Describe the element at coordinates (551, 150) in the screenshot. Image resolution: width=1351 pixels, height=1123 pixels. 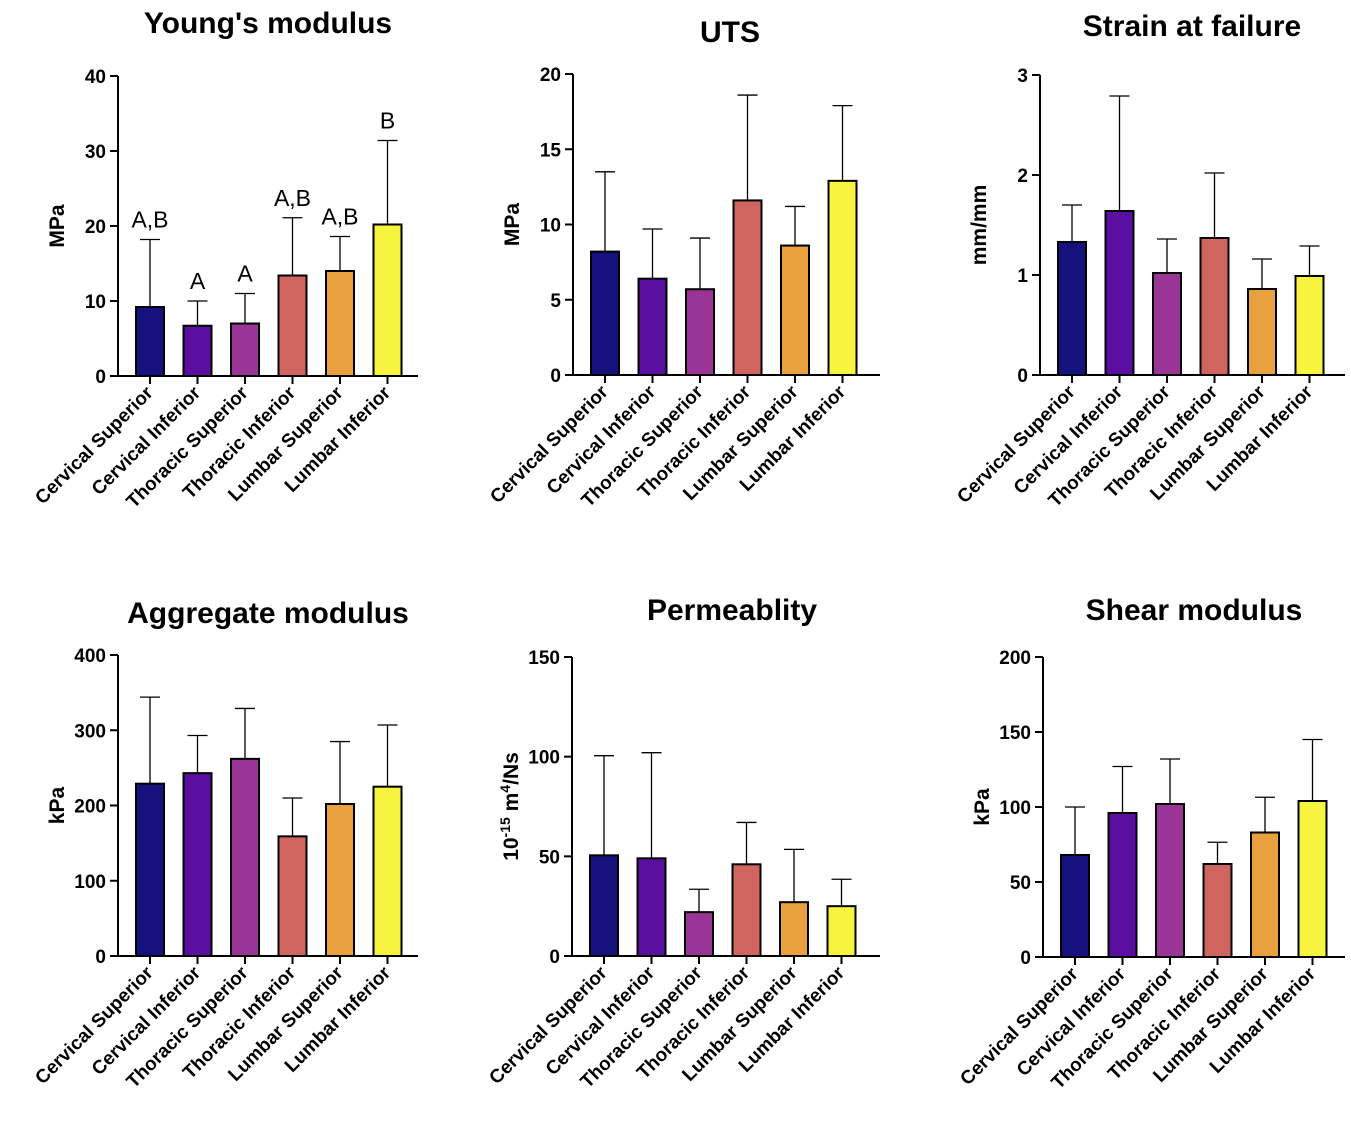
I see `y-tick-label: 15` at that location.